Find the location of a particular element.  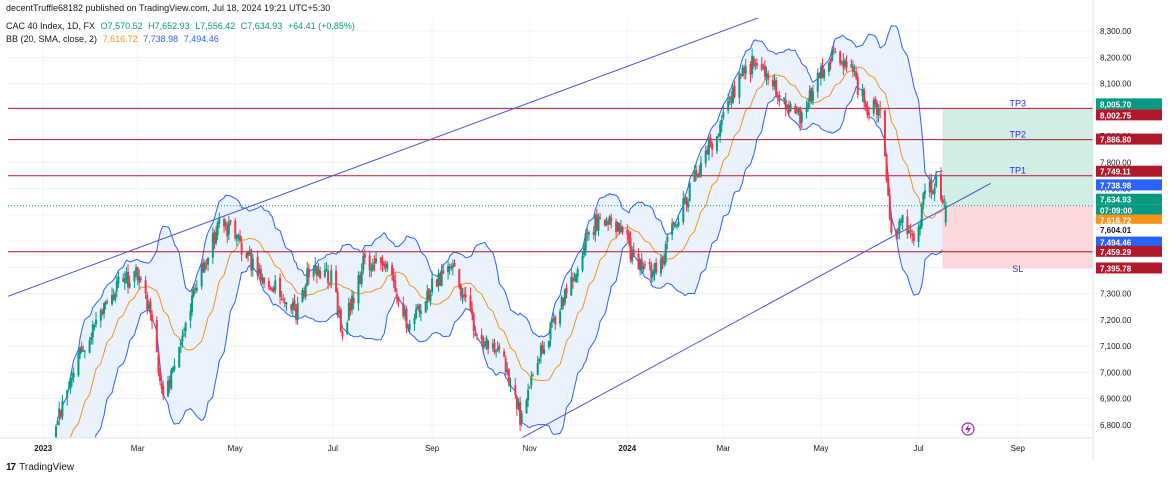

tag-basis-bg is located at coordinates (1129, 220).